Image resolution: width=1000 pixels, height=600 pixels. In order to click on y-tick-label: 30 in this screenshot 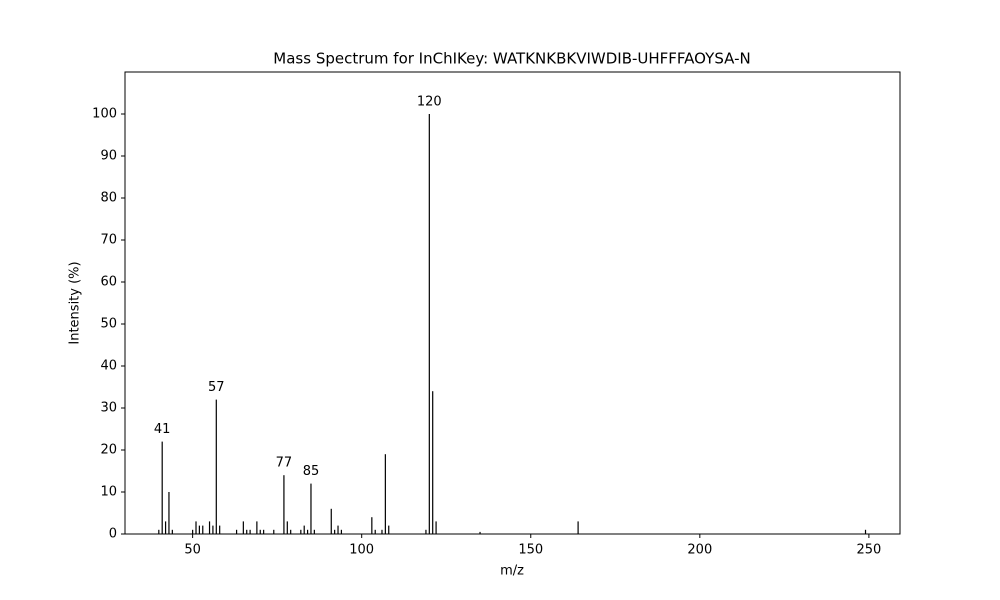, I will do `click(108, 408)`.